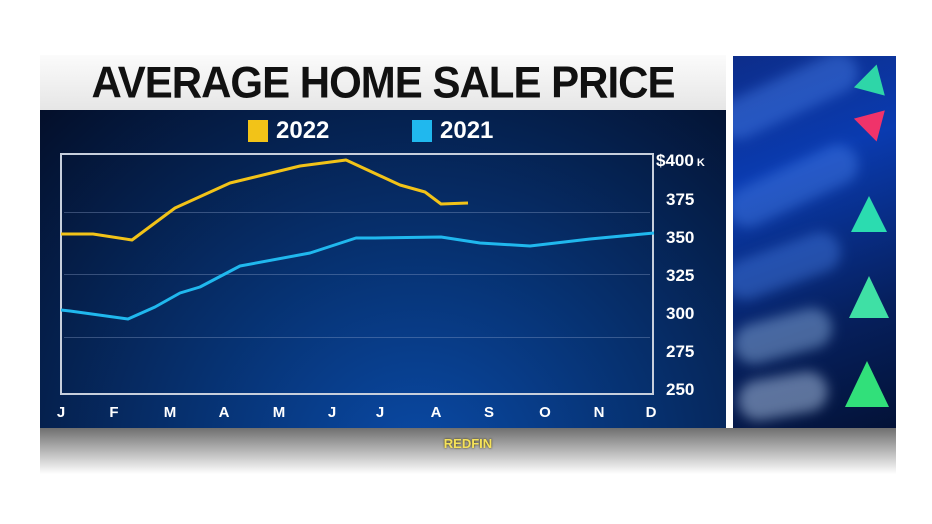  I want to click on x-tick-jan: J, so click(61, 412).